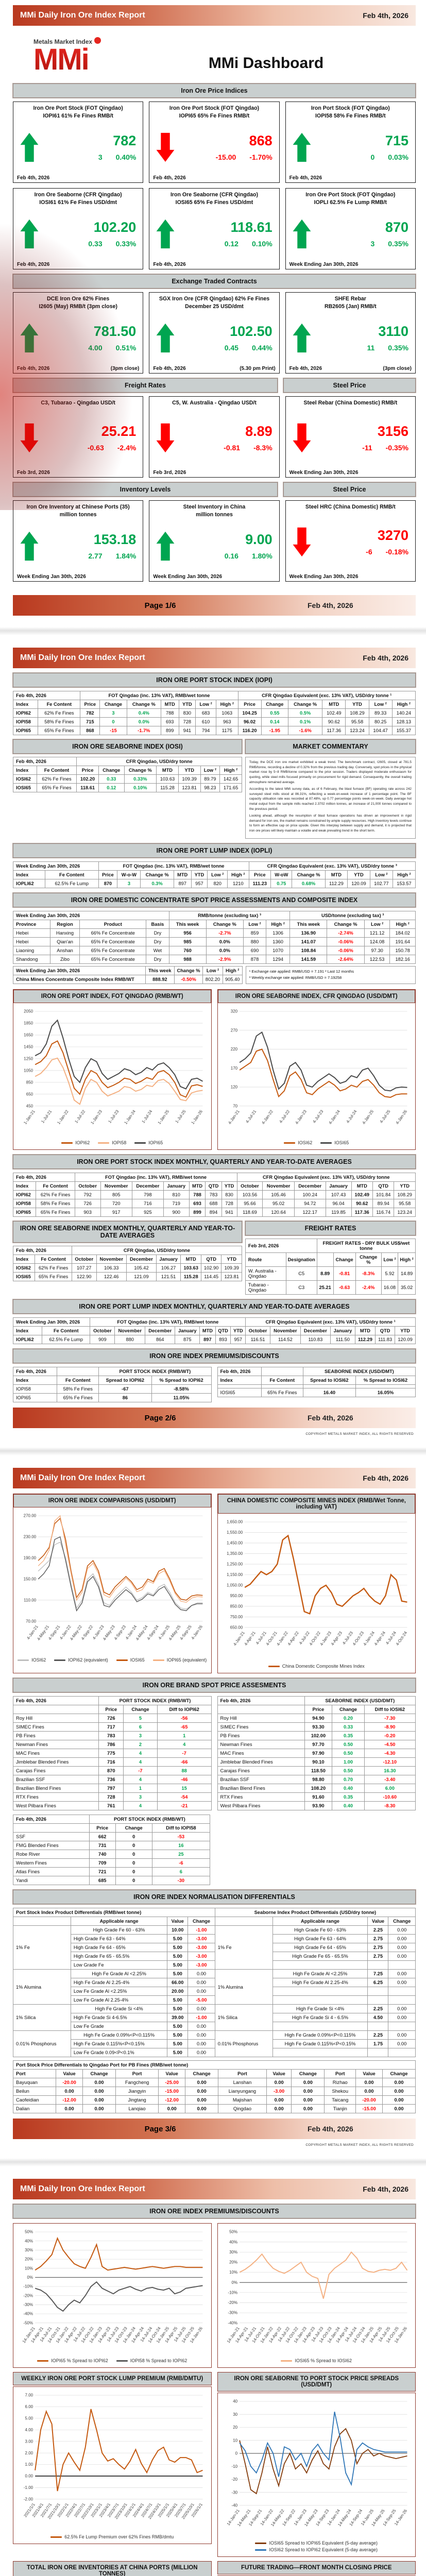 The image size is (426, 2576). I want to click on table-cell: 109.39, so click(190, 779).